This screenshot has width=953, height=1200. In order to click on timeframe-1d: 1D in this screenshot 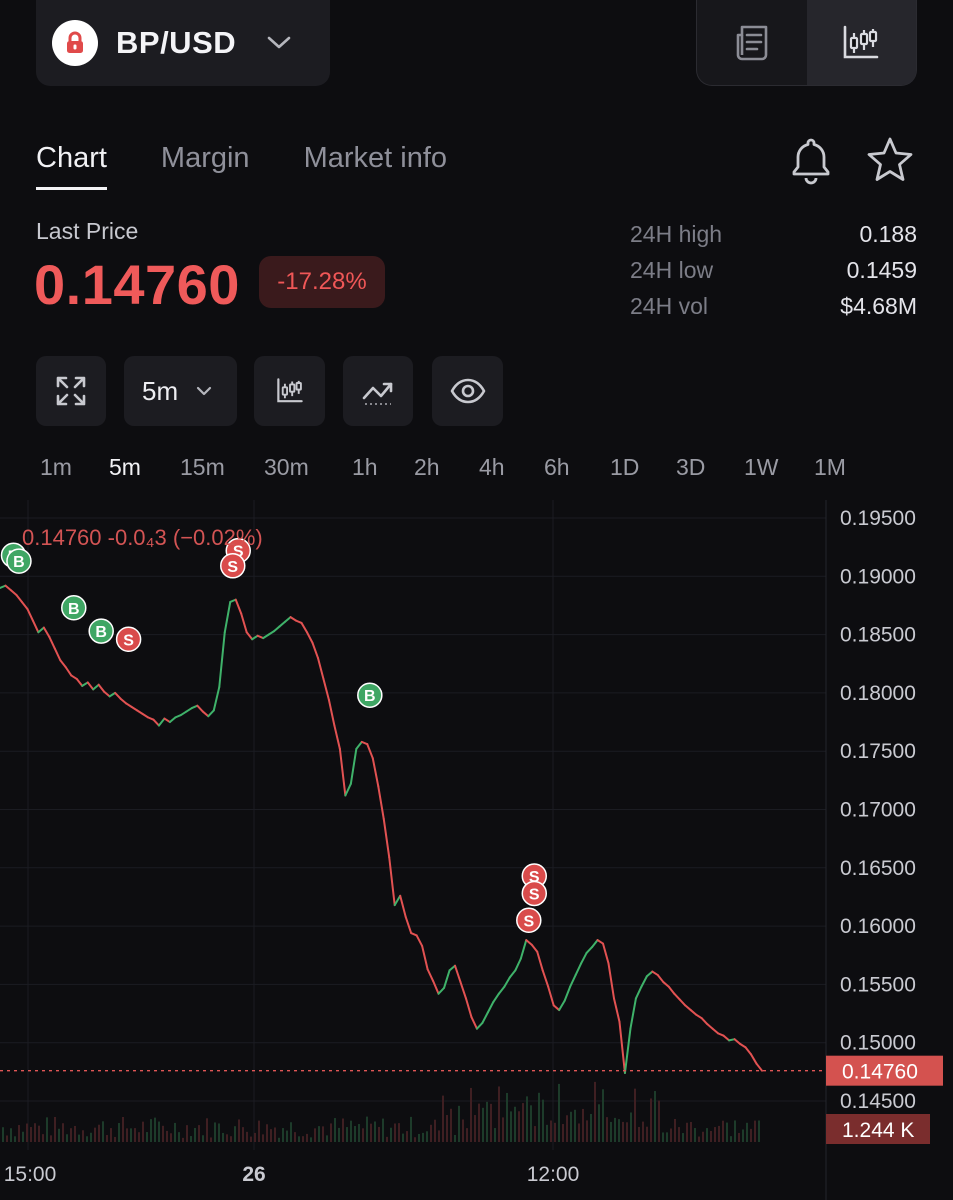, I will do `click(625, 467)`.